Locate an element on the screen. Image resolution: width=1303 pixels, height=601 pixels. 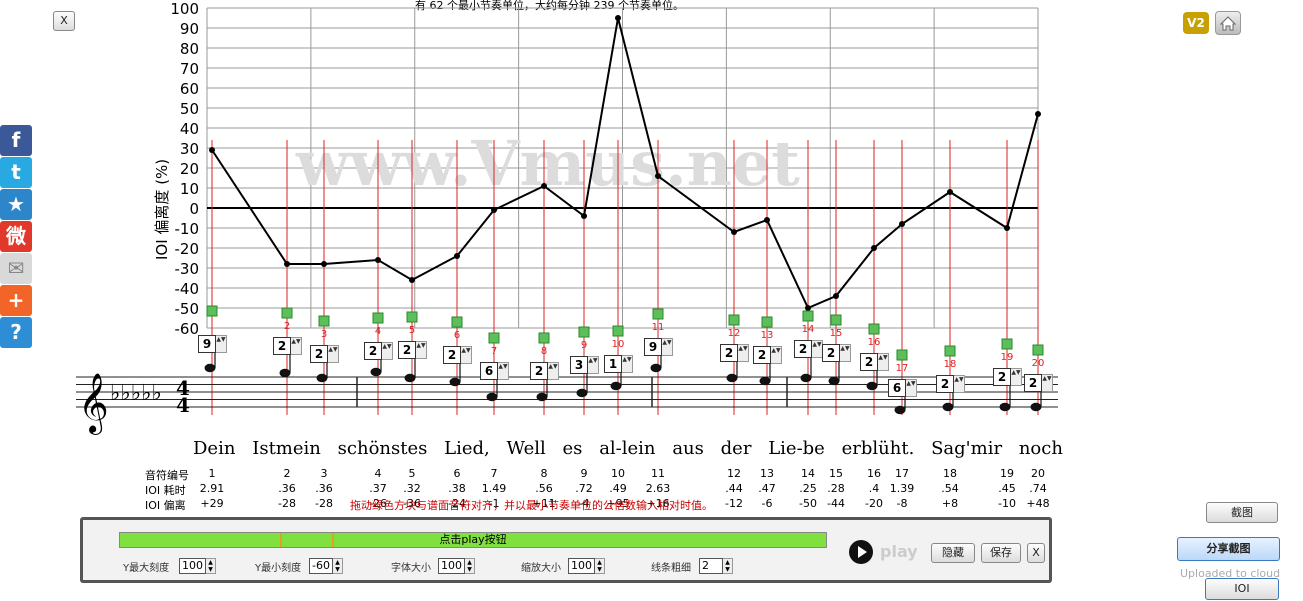
email-icon: ✉ is located at coordinates (16, 268).